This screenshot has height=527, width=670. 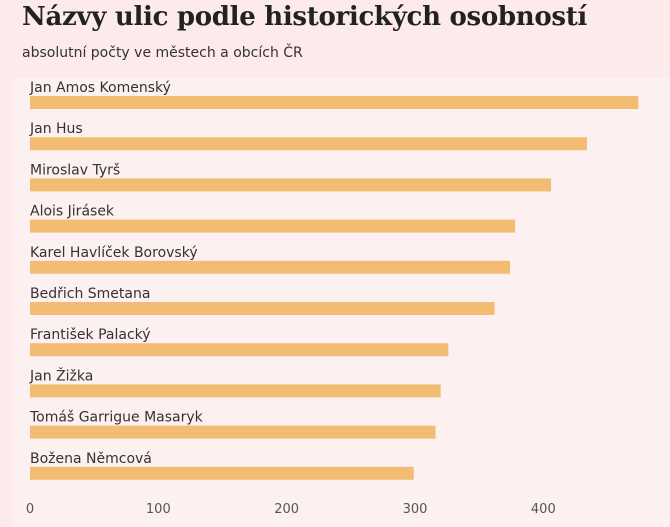 What do you see at coordinates (286, 509) in the screenshot?
I see `x-tick-label: 200` at bounding box center [286, 509].